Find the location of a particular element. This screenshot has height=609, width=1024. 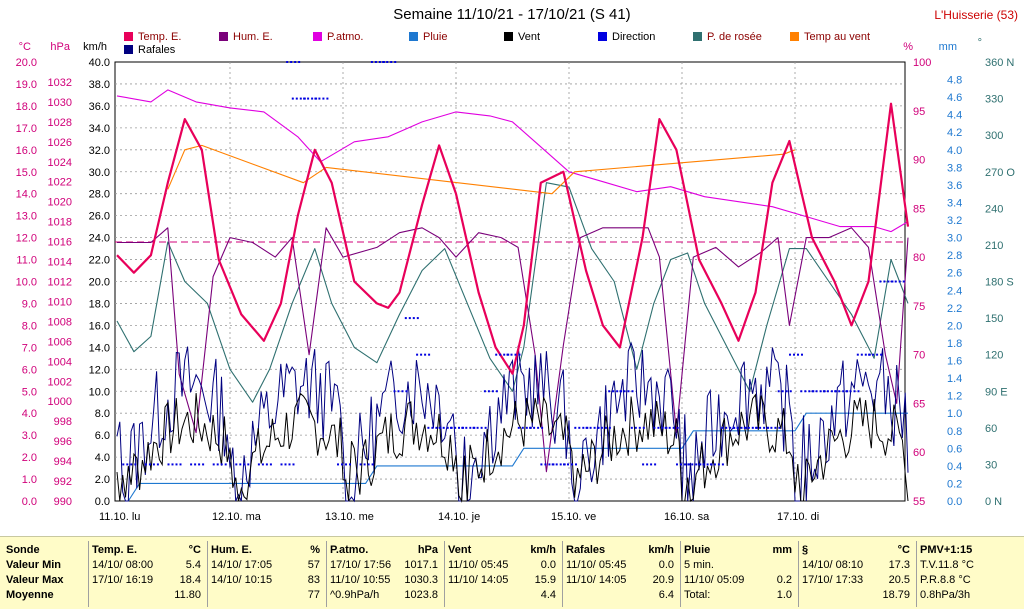

rain-tick-label: 4.2 is located at coordinates (954, 133).